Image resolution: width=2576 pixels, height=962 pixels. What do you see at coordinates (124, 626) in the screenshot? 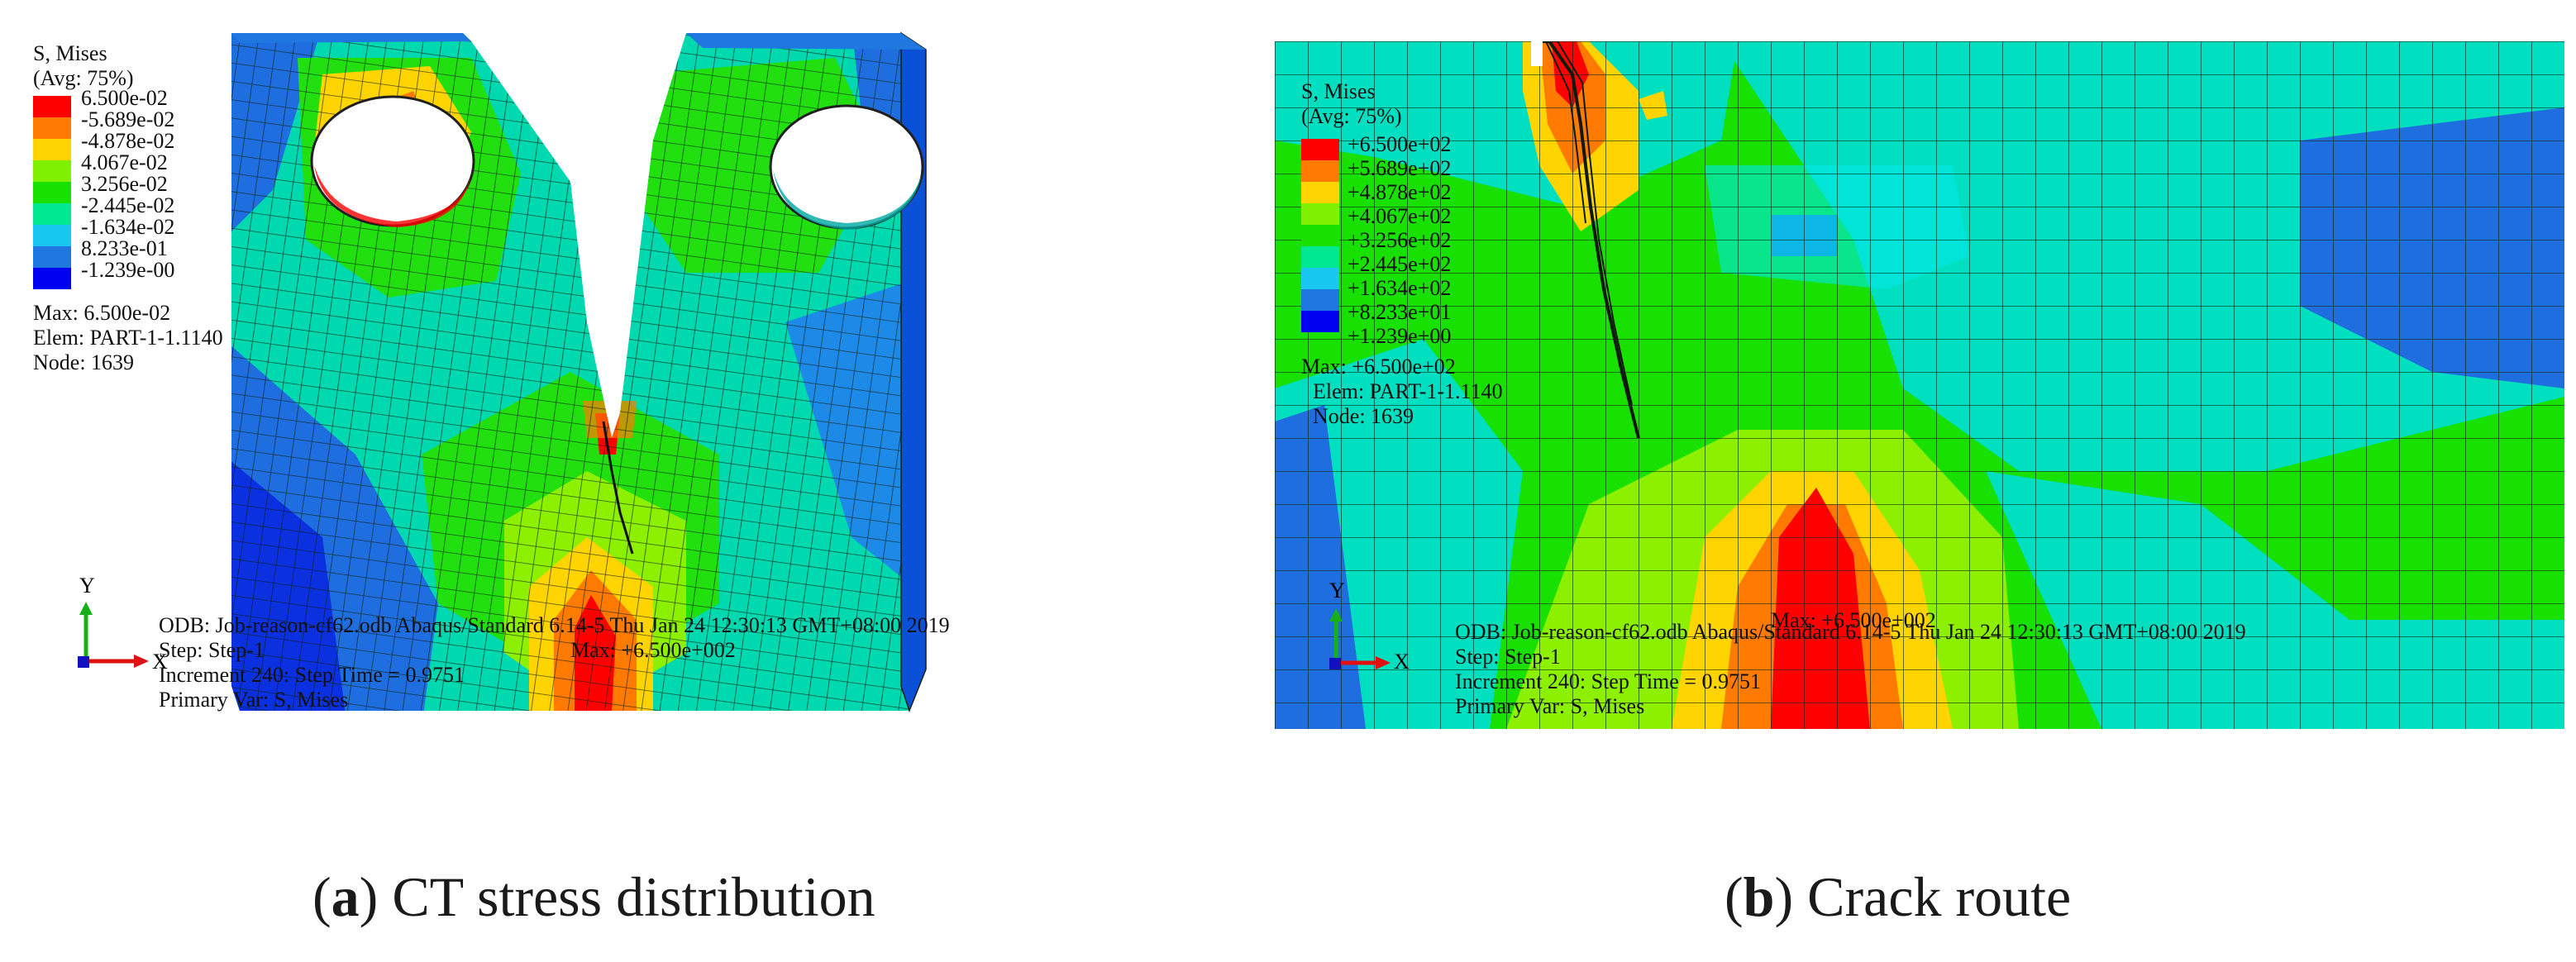
I see `axis-triad-a: Y X` at bounding box center [124, 626].